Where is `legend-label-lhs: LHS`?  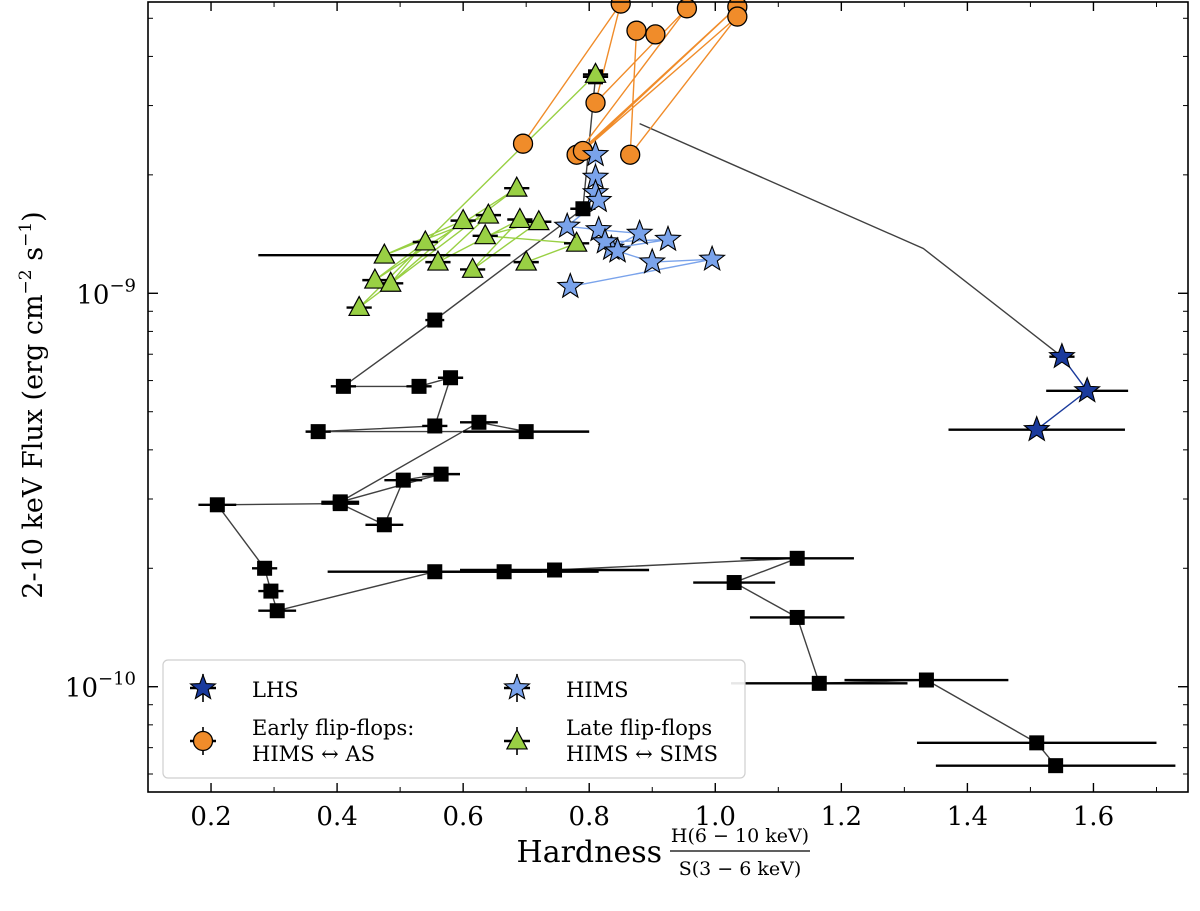
legend-label-lhs: LHS is located at coordinates (275, 690).